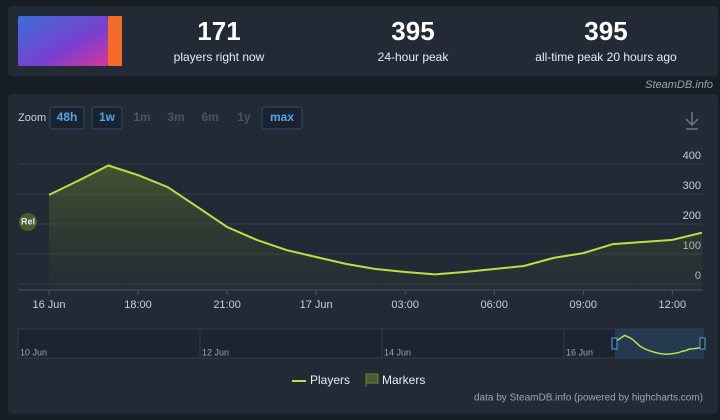  I want to click on source: SteamDB.info, so click(679, 85).